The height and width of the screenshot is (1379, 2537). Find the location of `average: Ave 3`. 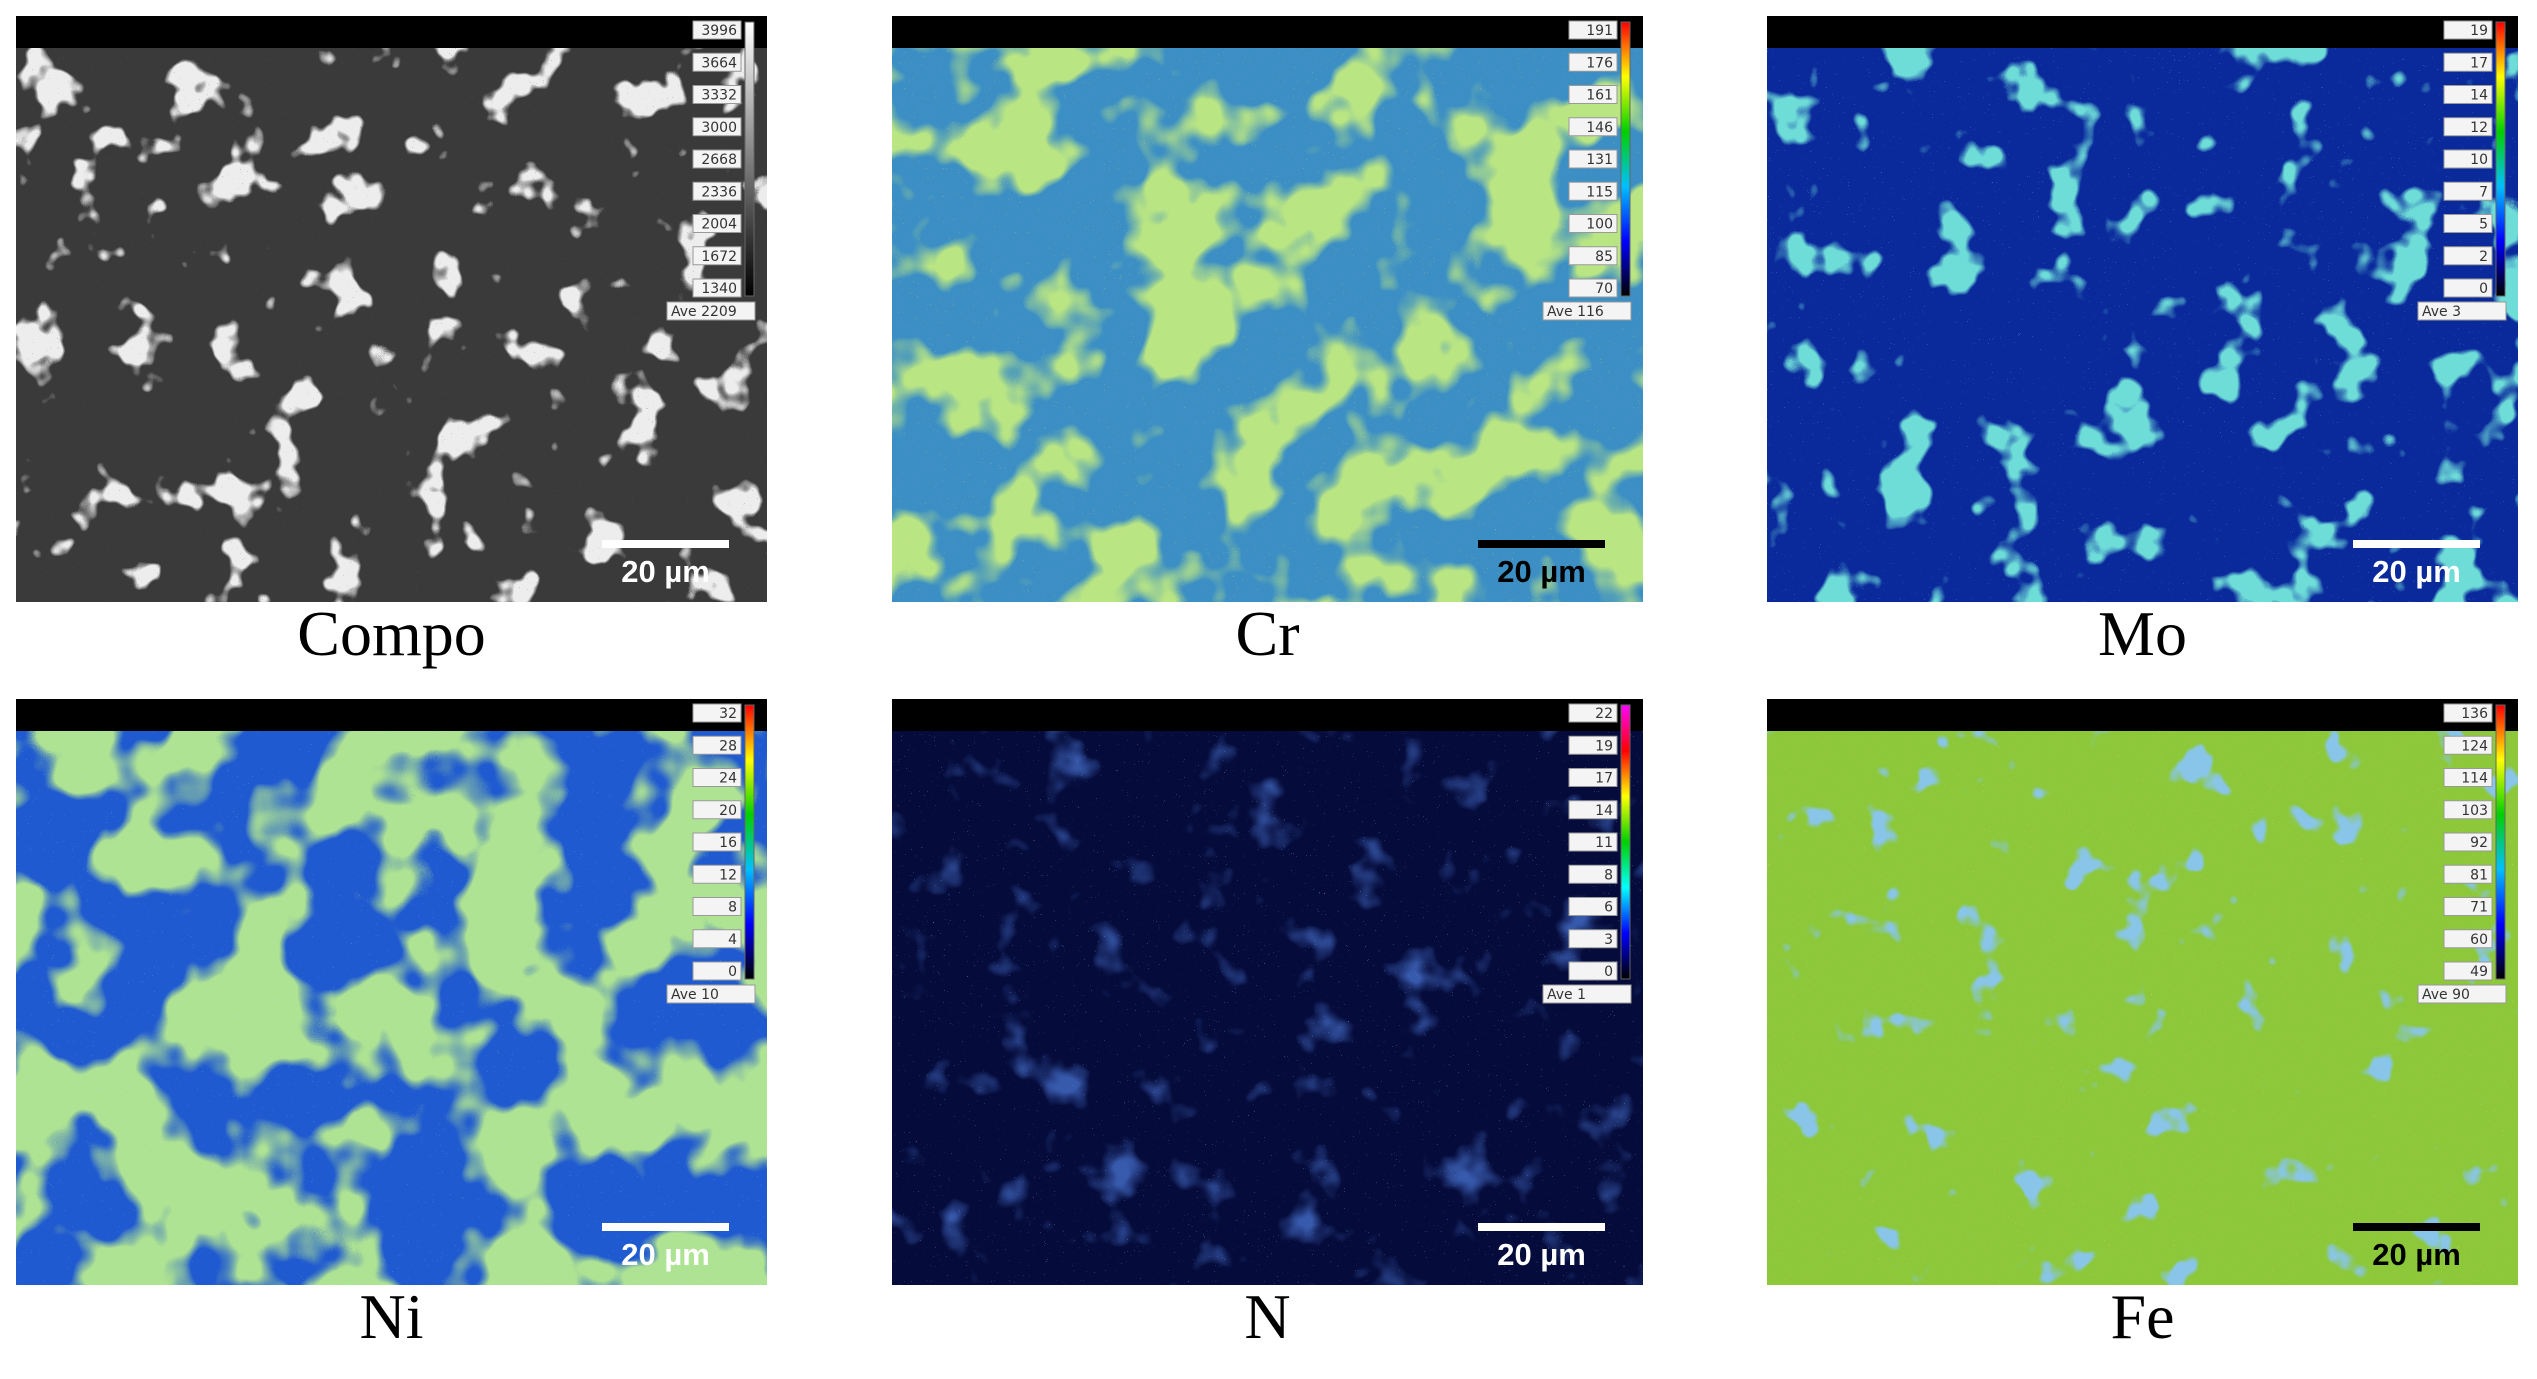

average: Ave 3 is located at coordinates (2441, 312).